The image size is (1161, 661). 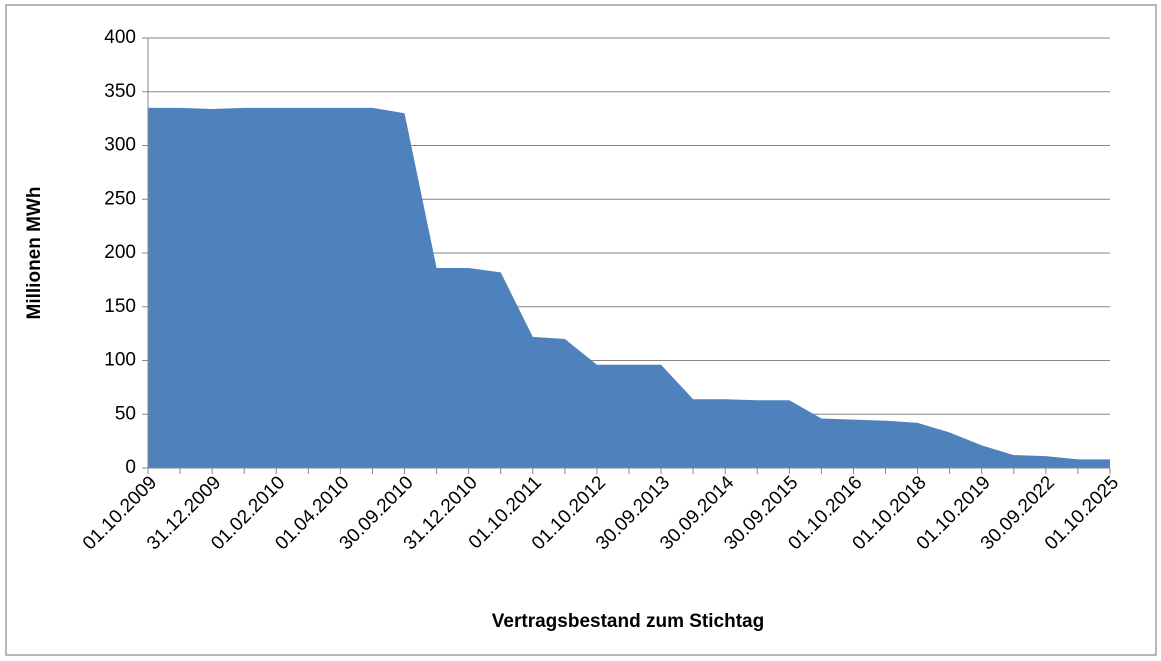 I want to click on y-tick-label: 200, so click(x=120, y=252).